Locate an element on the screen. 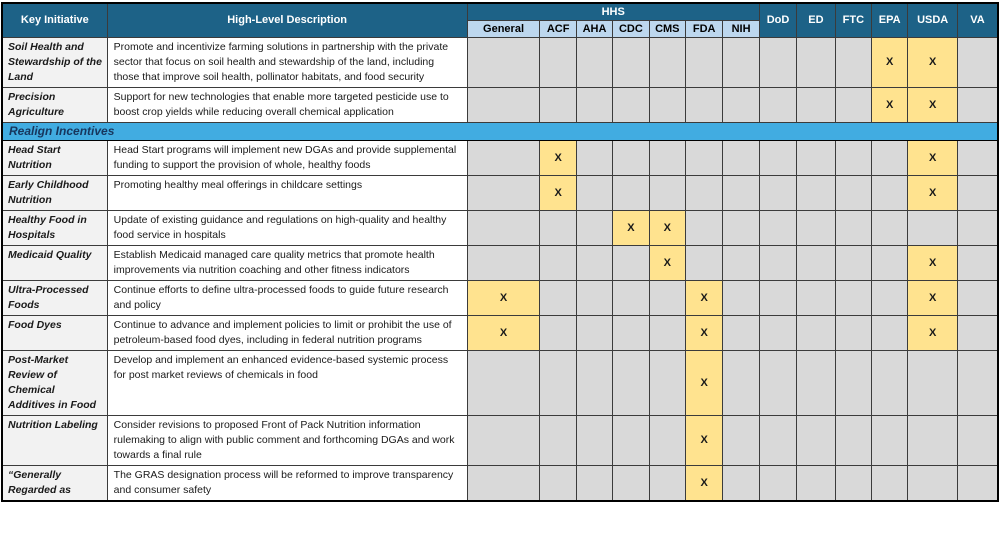 This screenshot has width=1000, height=536. header-row-hhs-sub: General ACF AHA CDC CMS FDA NIH is located at coordinates (500, 28).